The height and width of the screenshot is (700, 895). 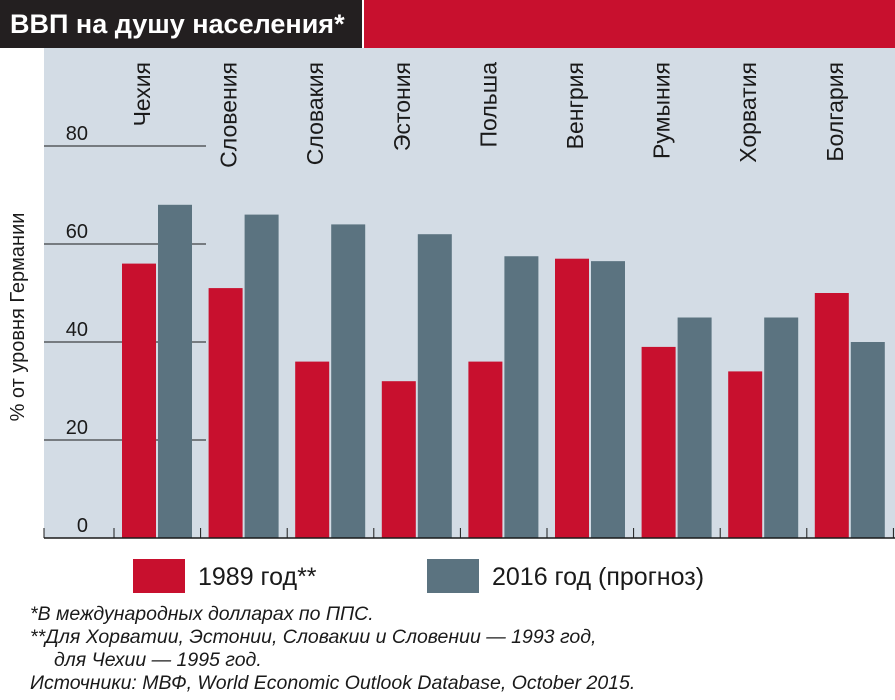 I want to click on legend-swatch-2016, so click(x=453, y=576).